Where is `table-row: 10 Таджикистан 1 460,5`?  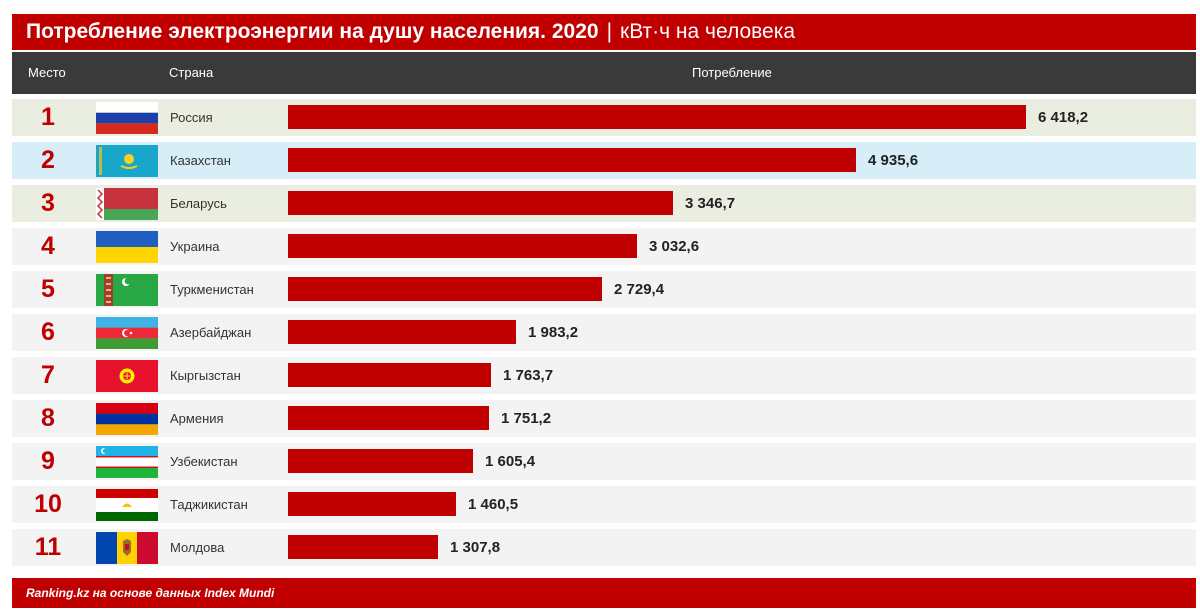 table-row: 10 Таджикистан 1 460,5 is located at coordinates (604, 504).